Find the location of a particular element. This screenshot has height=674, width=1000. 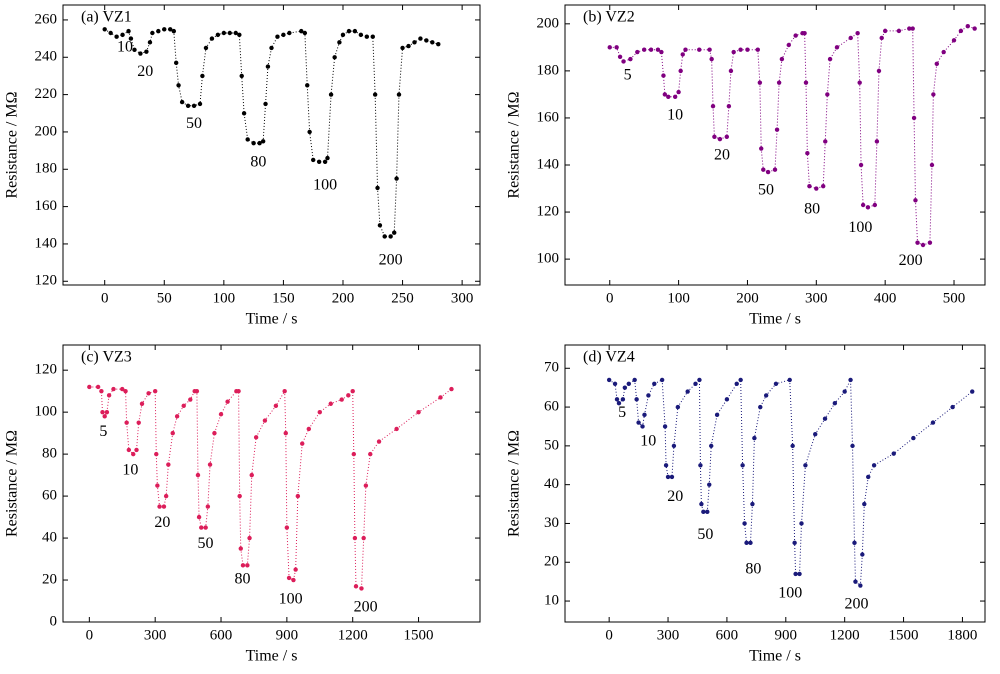

series-line is located at coordinates (790, 482).